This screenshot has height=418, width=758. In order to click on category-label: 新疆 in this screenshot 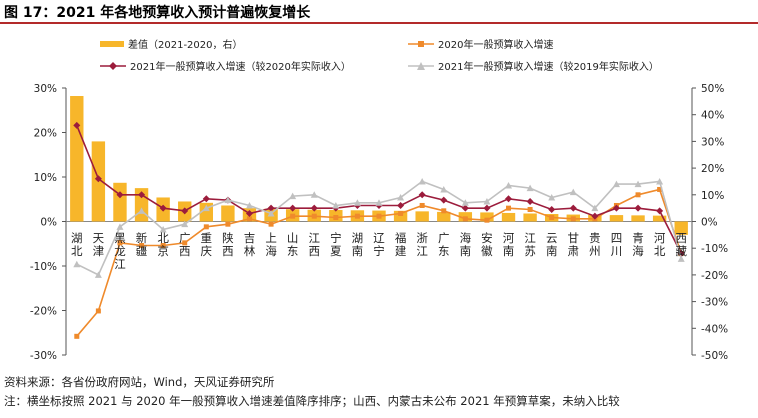, I will do `click(142, 244)`.